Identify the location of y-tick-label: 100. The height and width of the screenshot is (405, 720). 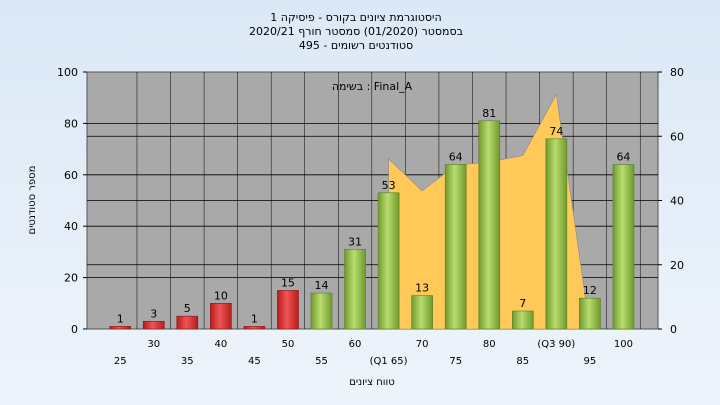
(67, 72).